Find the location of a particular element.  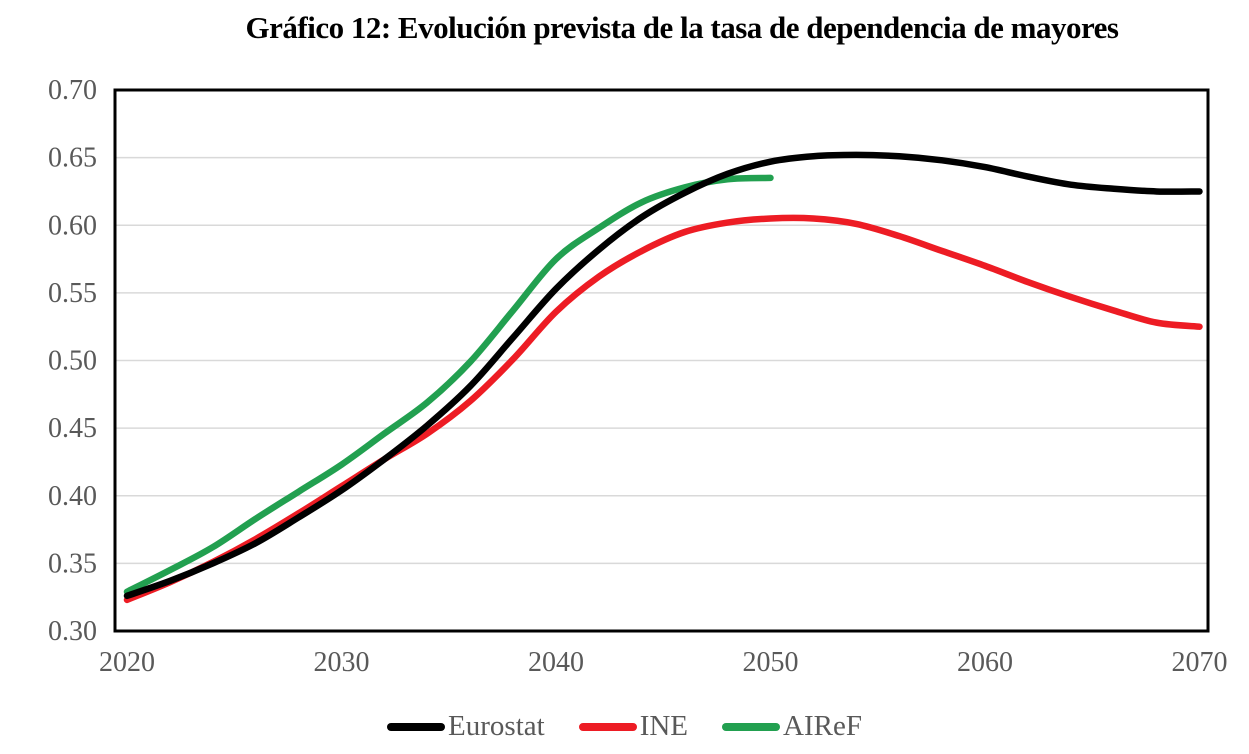

x-tick-label: 2020 is located at coordinates (127, 662).